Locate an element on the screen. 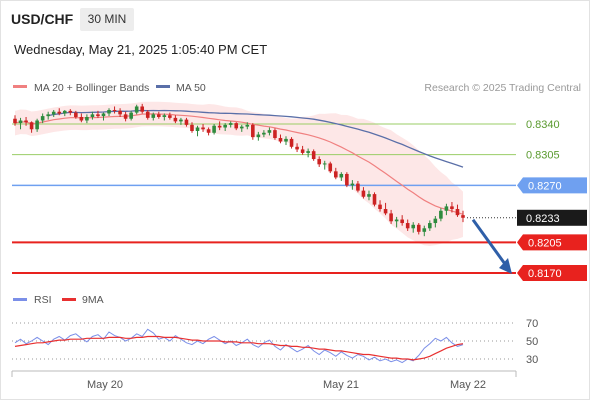  resistance-level-label: 0.8340 is located at coordinates (543, 125).